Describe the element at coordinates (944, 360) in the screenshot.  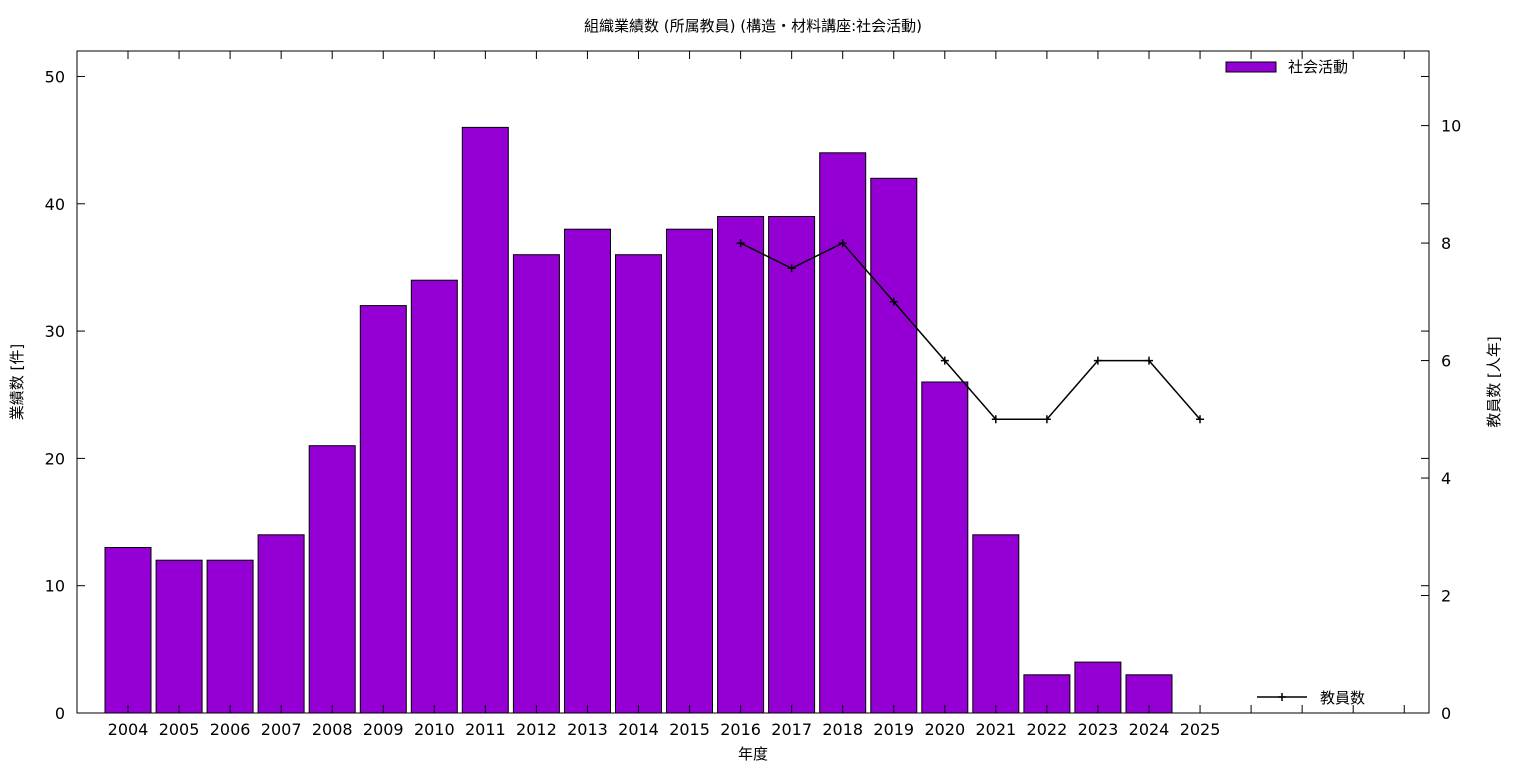
I see `line-point-2020` at that location.